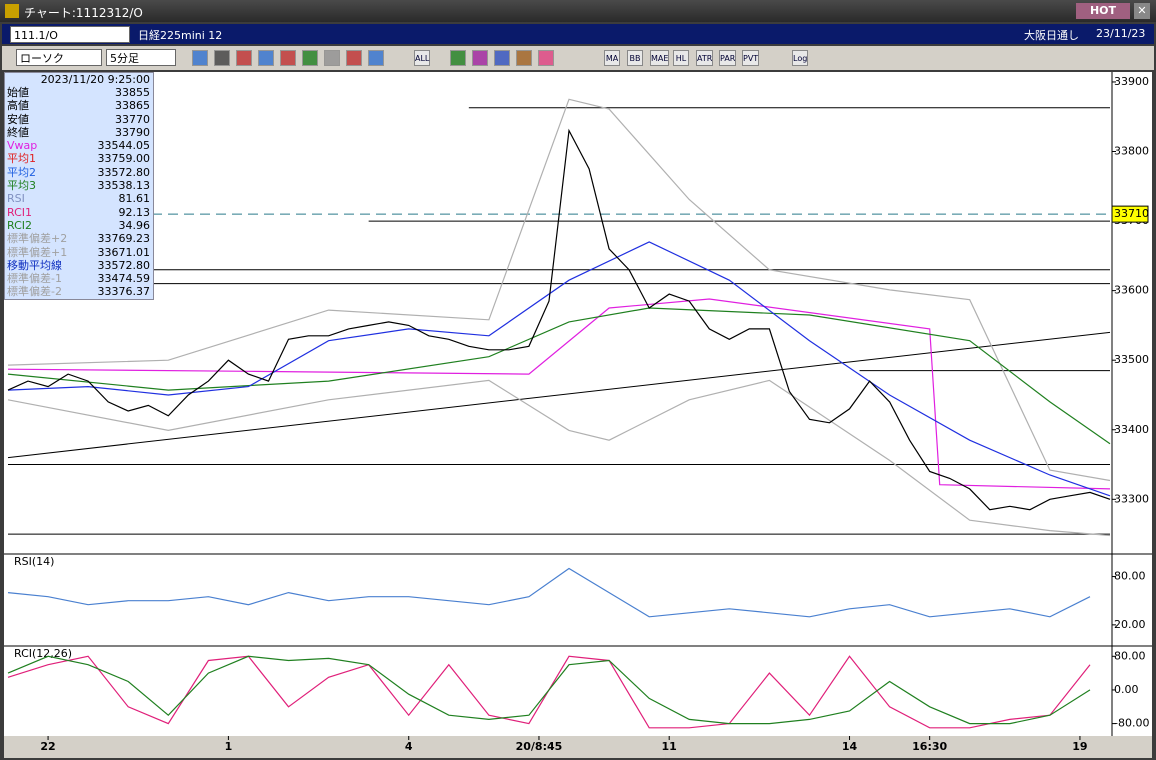 The image size is (1156, 760). Describe the element at coordinates (79, 172) in the screenshot. I see `info-row: 平均2 33572.80` at that location.